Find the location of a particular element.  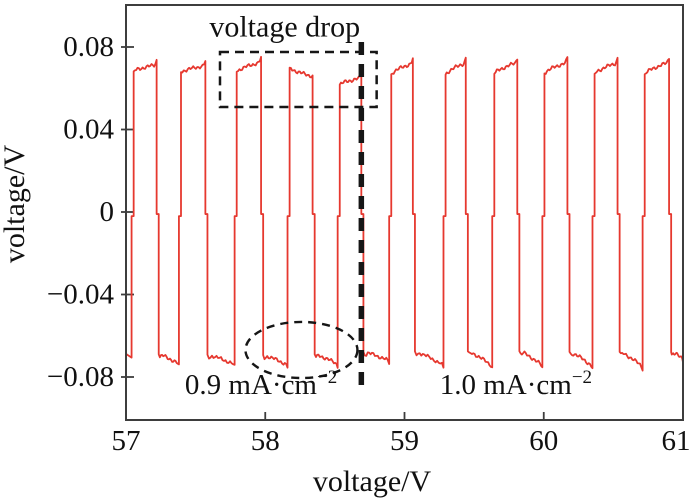

y-tick-label: 0.08 is located at coordinates (88, 47).